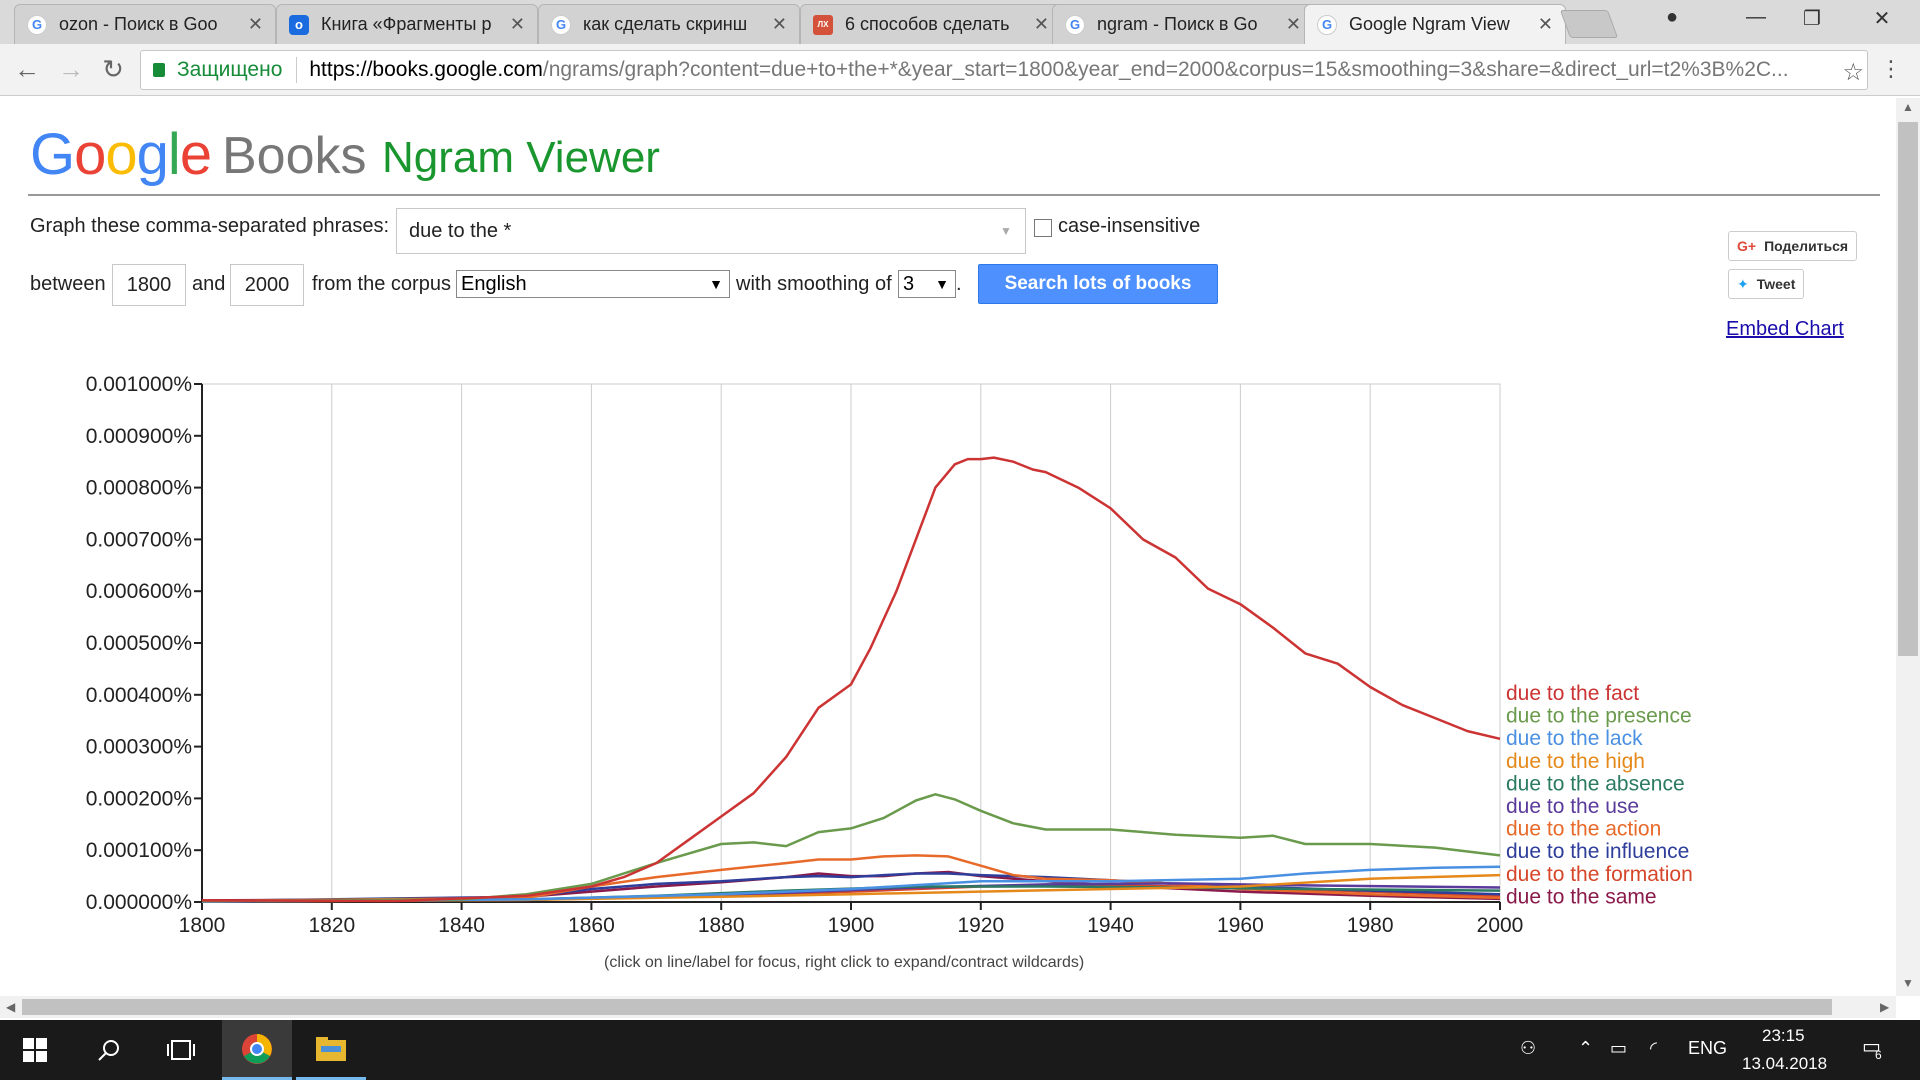 The width and height of the screenshot is (1920, 1080). I want to click on reload-icon: ↻, so click(113, 69).